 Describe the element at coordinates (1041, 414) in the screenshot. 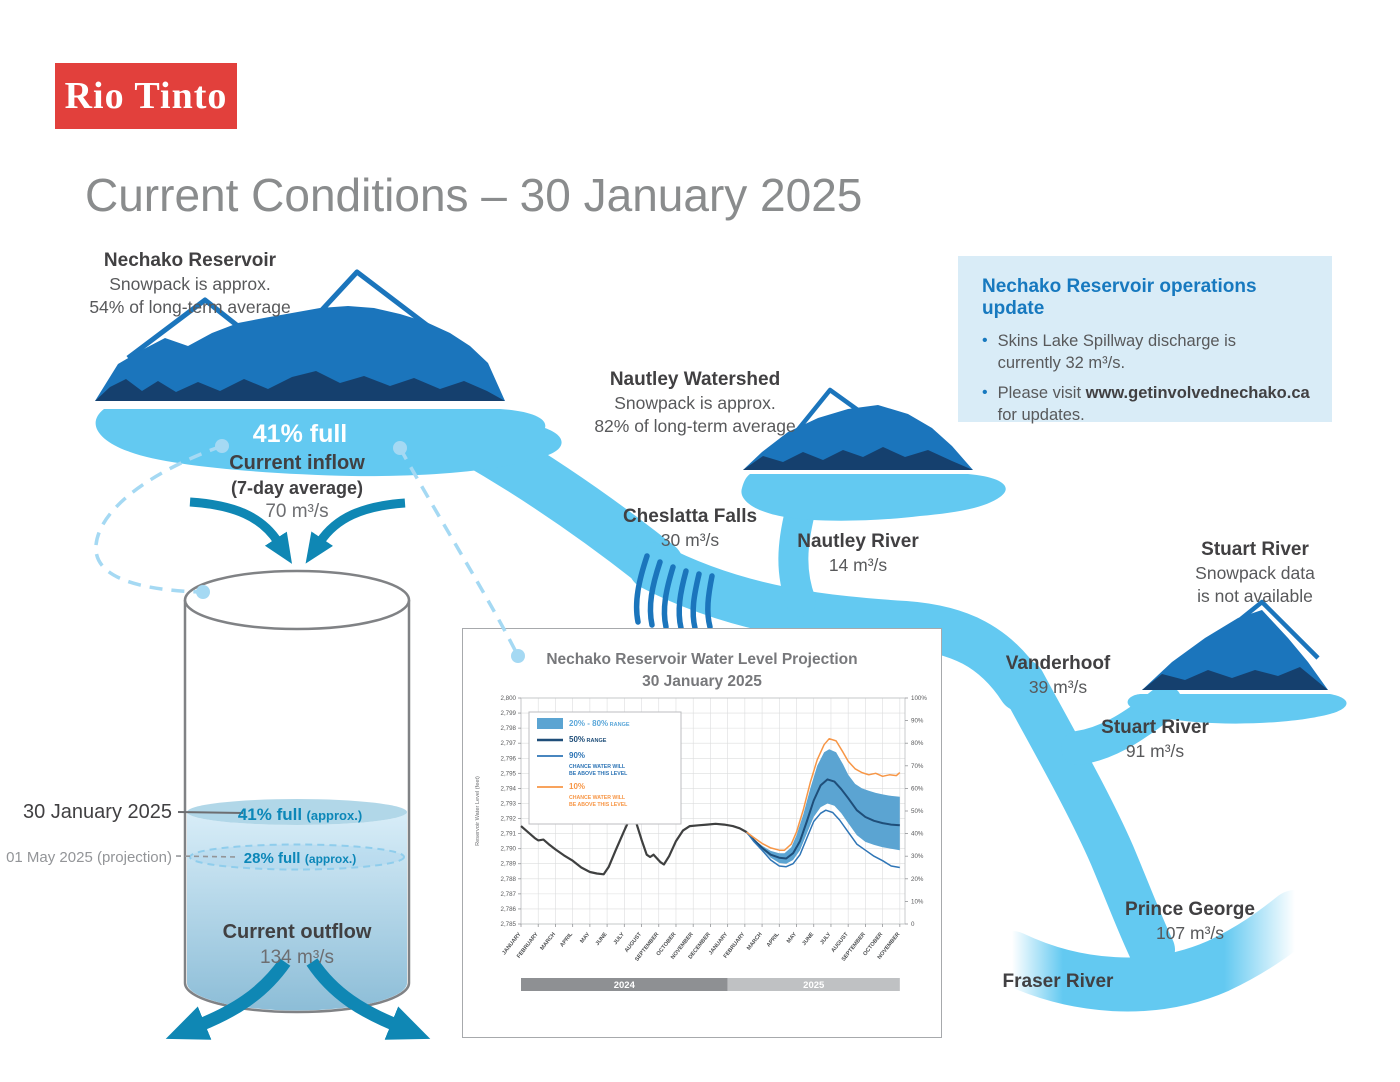

I see `website-post-text: for updates.` at that location.